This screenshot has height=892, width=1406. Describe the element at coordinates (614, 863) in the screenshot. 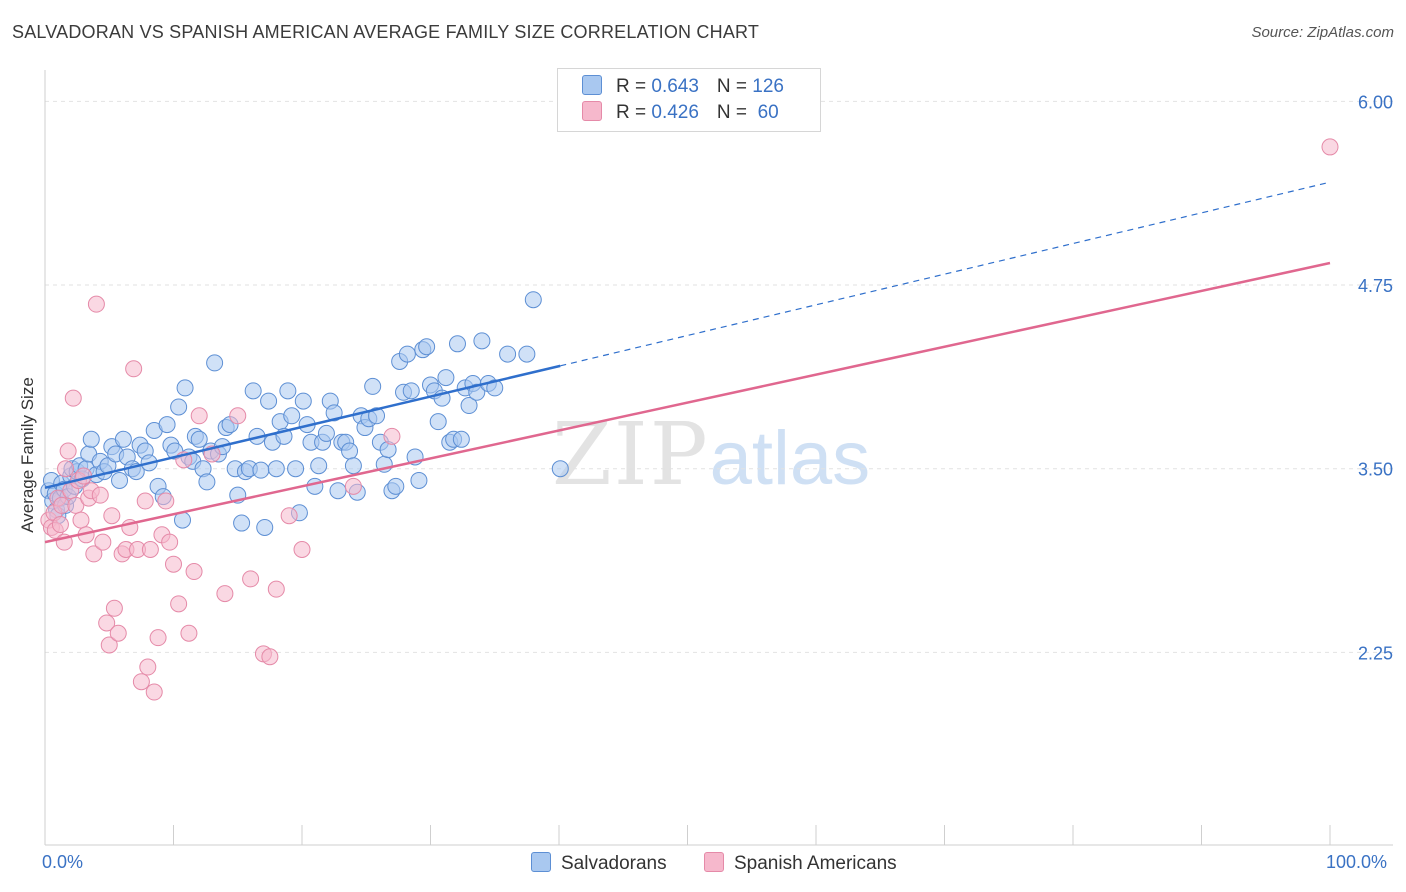

I see `legend-label-salvadorans: Salvadorans` at that location.